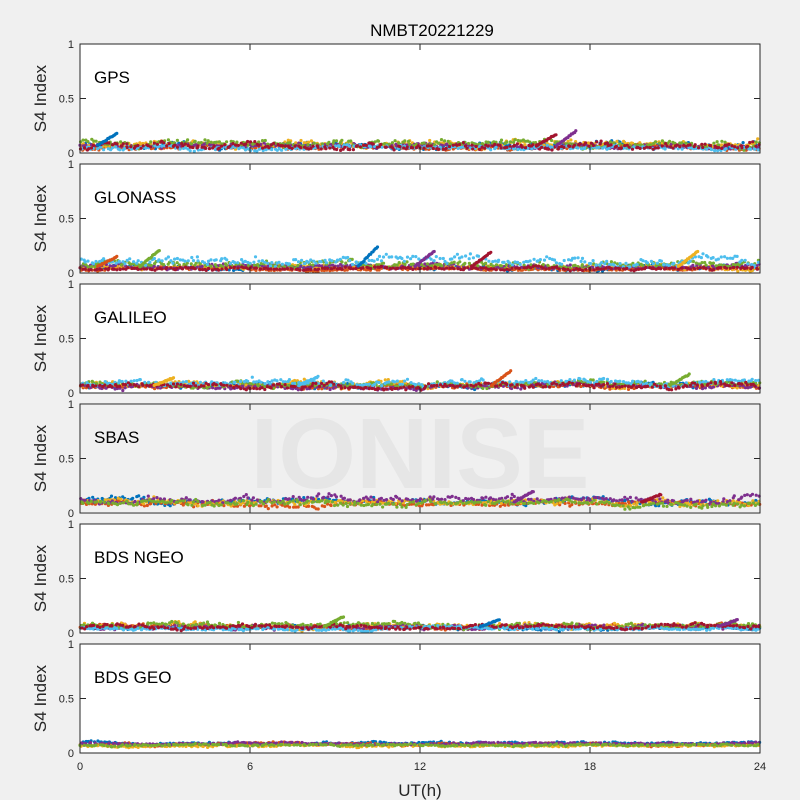  What do you see at coordinates (698, 251) in the screenshot?
I see `data-point-peak` at bounding box center [698, 251].